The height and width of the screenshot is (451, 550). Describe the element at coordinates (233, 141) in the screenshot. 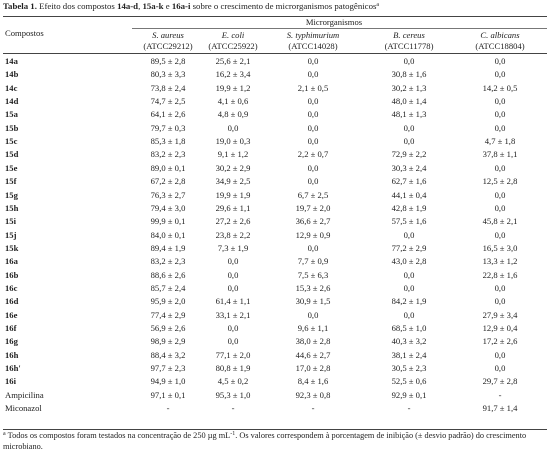

I see `cell: 19,0 ± 0,3` at that location.